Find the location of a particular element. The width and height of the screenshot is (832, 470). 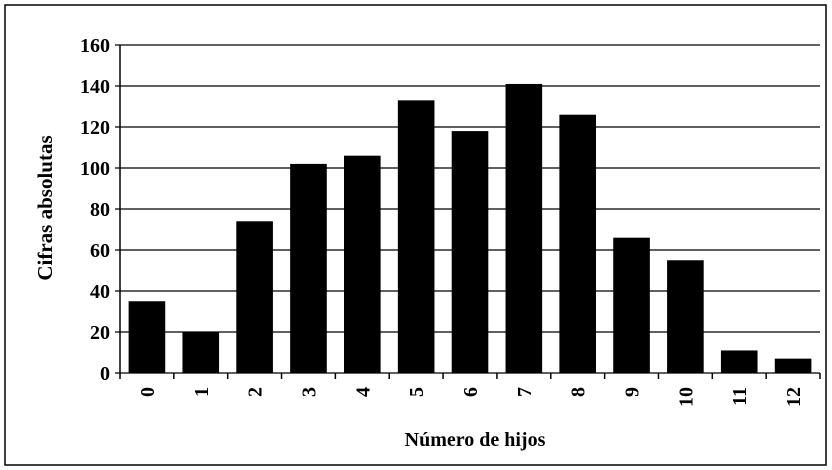

x-tick-label: 12 is located at coordinates (794, 397).